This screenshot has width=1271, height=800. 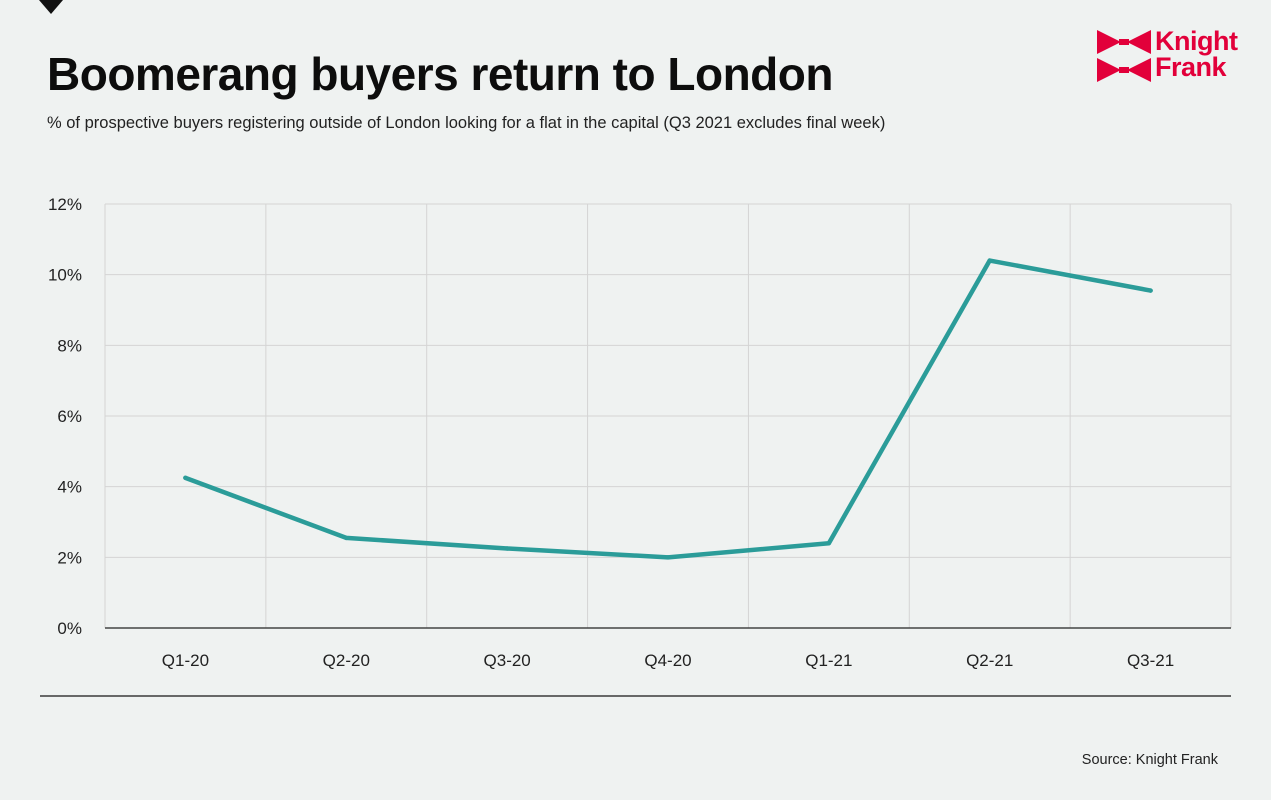 What do you see at coordinates (69, 416) in the screenshot?
I see `y-tick-label: 6%` at bounding box center [69, 416].